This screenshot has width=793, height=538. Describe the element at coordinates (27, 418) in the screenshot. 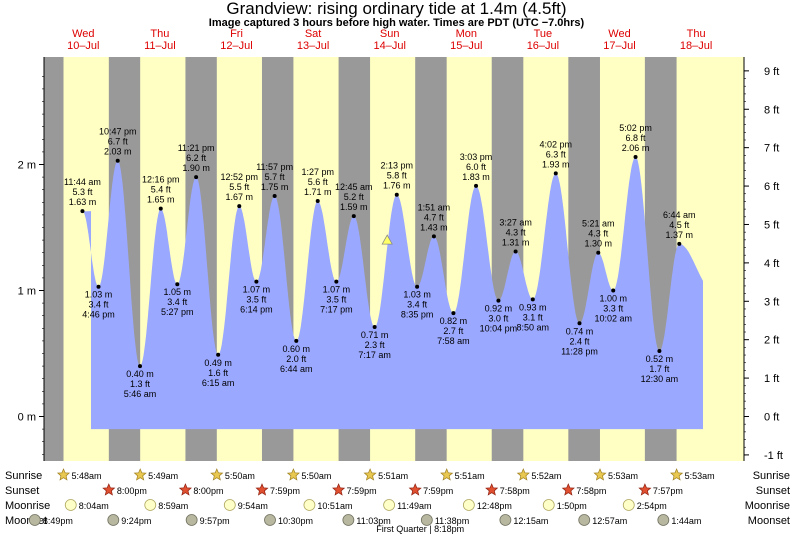

I see `left-tick-label: 0 m` at that location.